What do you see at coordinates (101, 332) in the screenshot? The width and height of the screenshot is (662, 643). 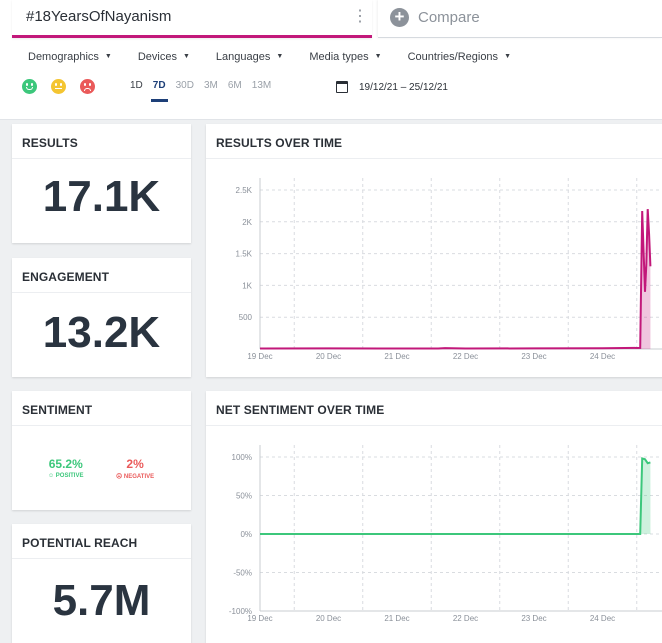 I see `engagement-value: 13.2K` at bounding box center [101, 332].